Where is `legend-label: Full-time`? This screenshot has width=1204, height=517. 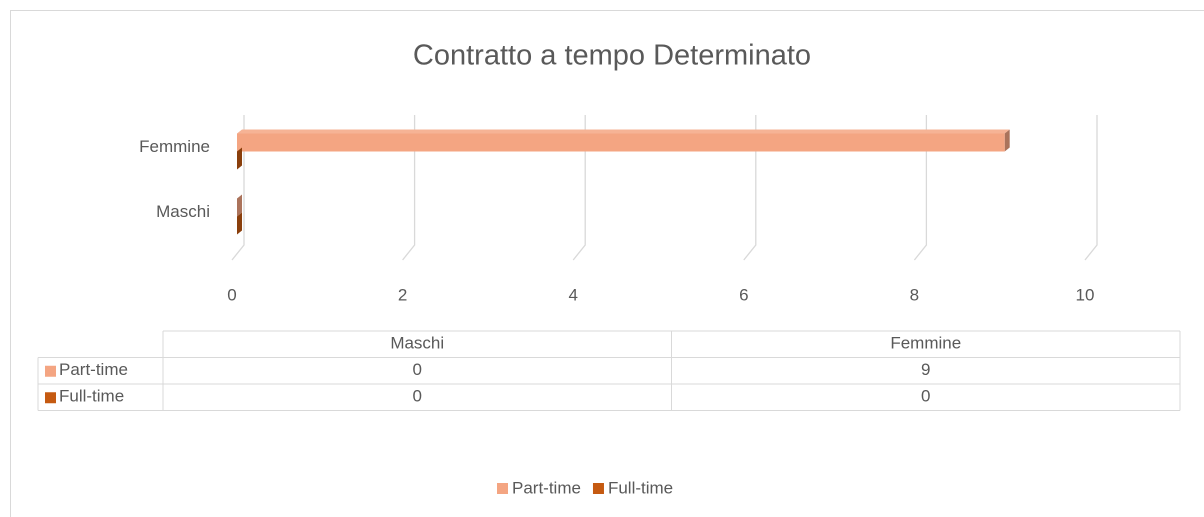 legend-label: Full-time is located at coordinates (640, 487).